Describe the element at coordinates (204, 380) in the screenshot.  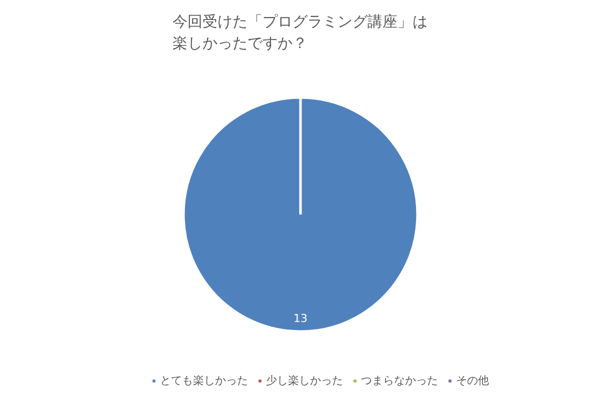
I see `legend-label: とても楽しかった` at that location.